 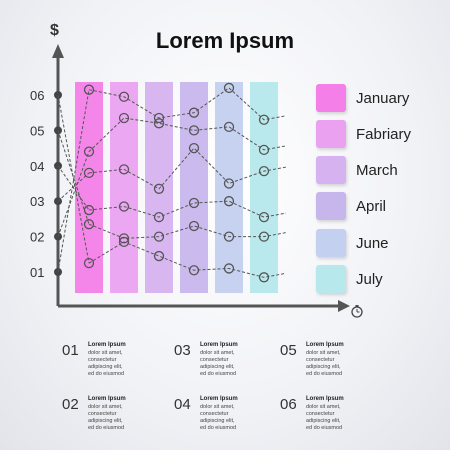 What do you see at coordinates (124, 187) in the screenshot?
I see `bar-fabriary` at bounding box center [124, 187].